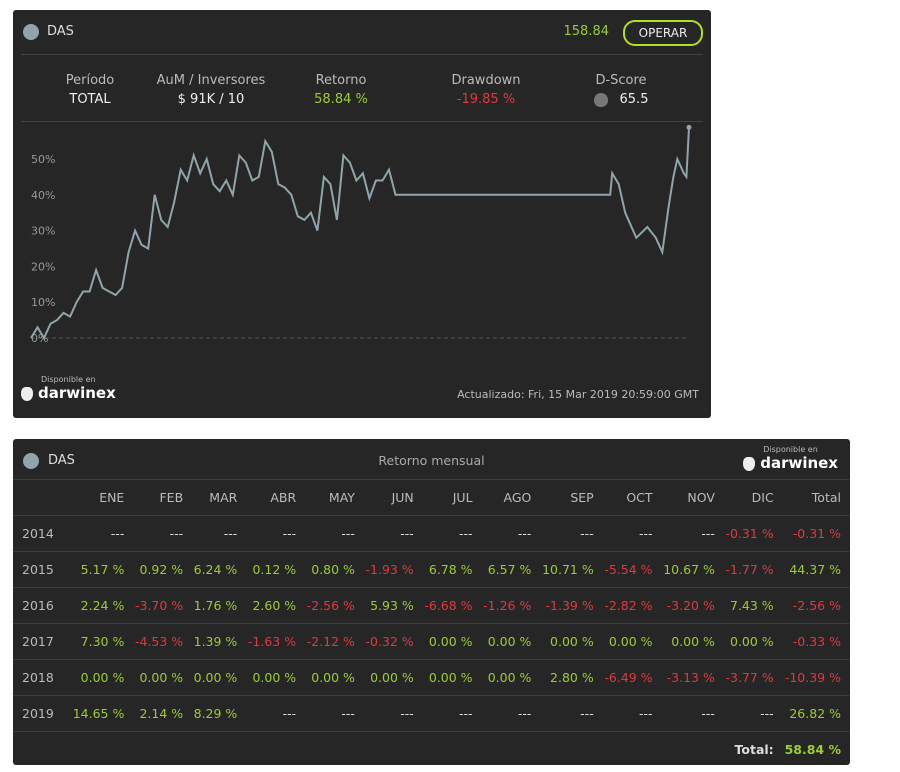  I want to click on value-cell: 1.39 %, so click(219, 641).